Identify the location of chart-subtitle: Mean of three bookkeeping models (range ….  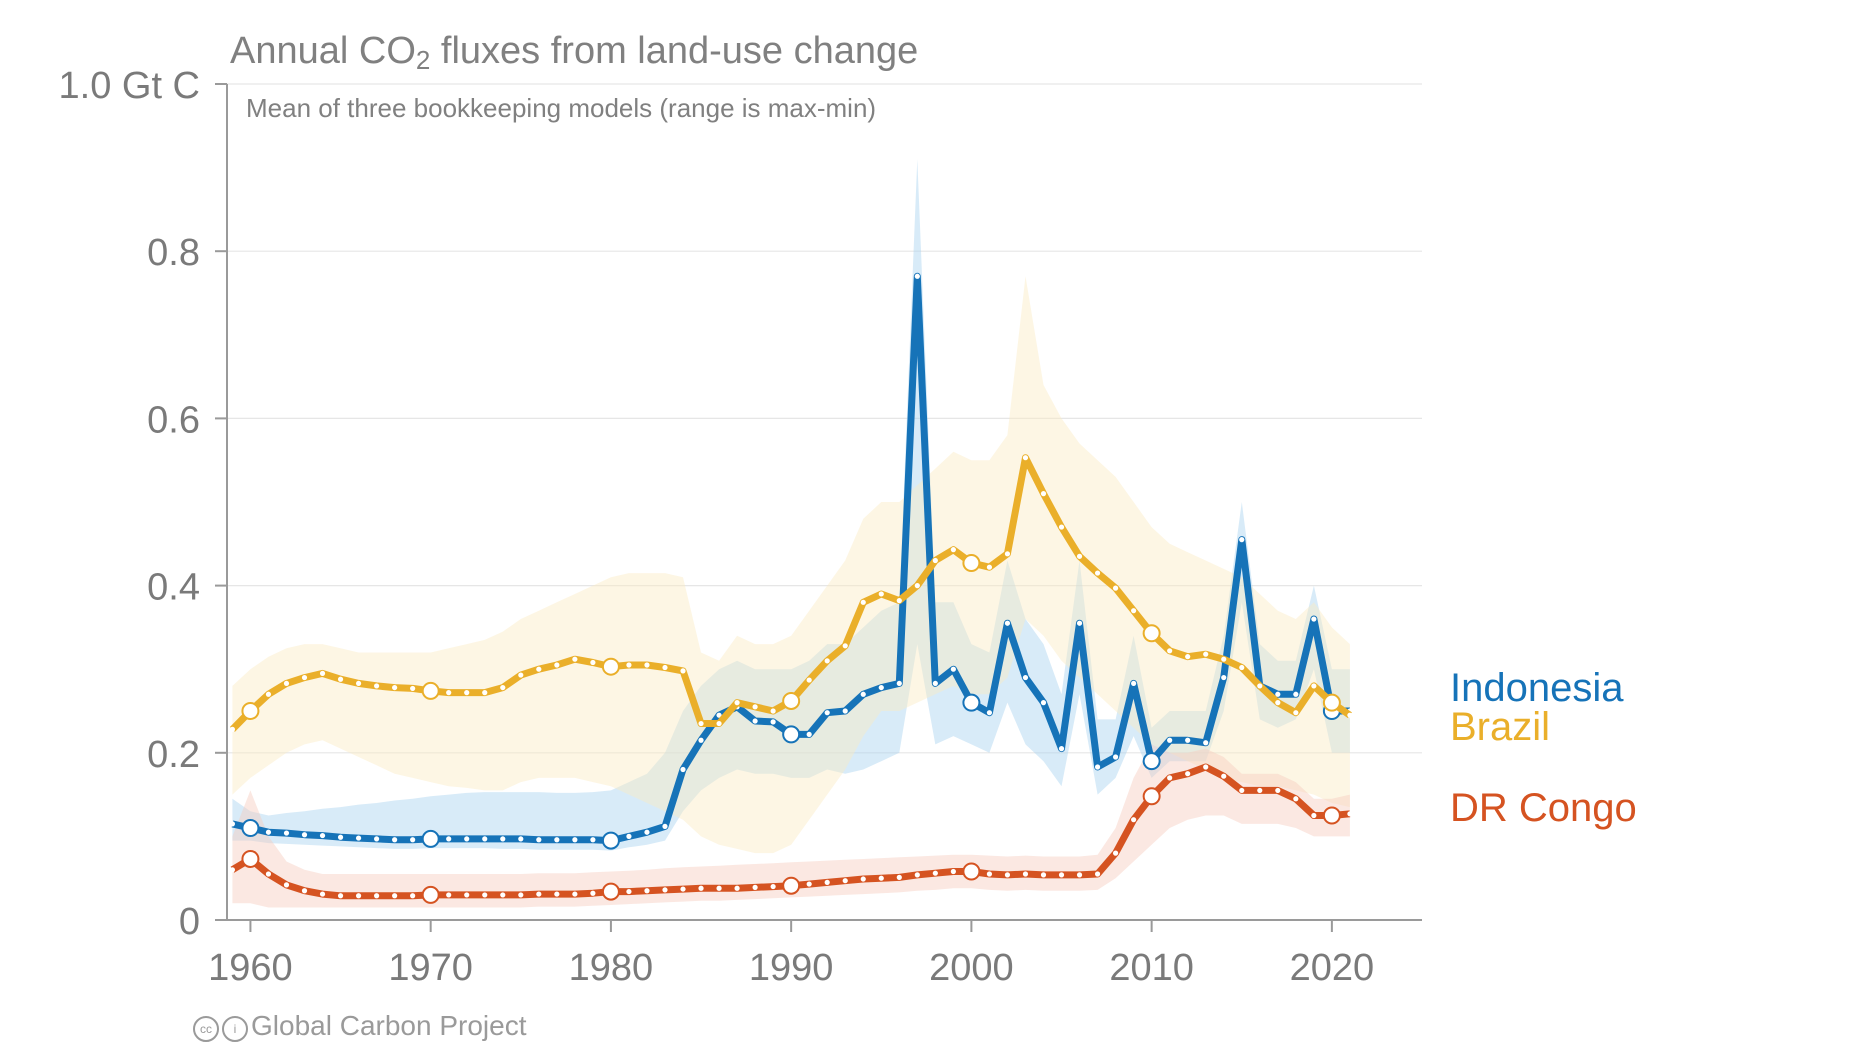
(561, 108).